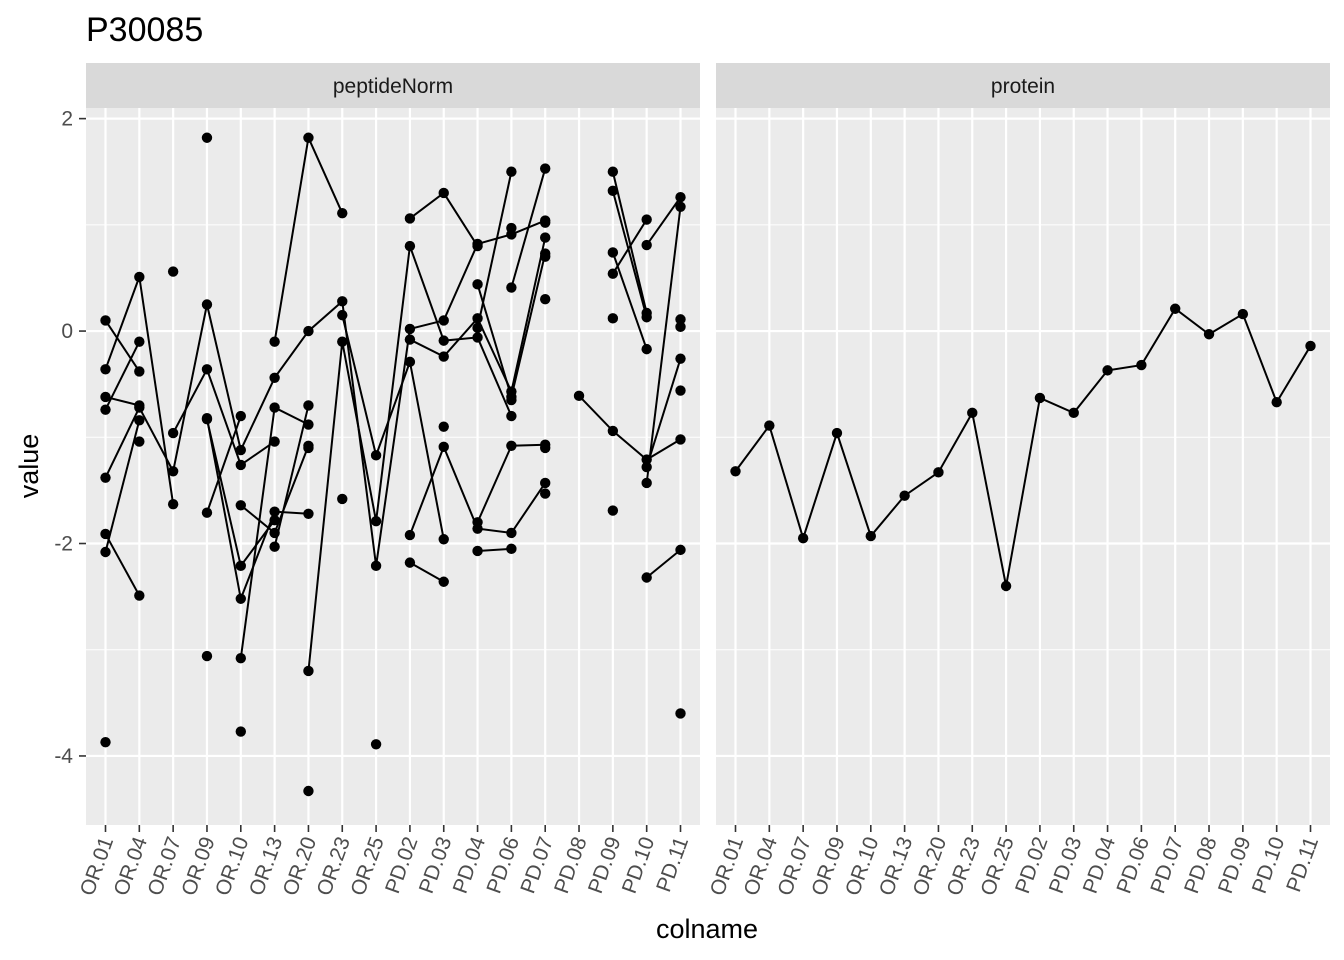  Describe the element at coordinates (29, 466) in the screenshot. I see `y-axis-title: value` at that location.